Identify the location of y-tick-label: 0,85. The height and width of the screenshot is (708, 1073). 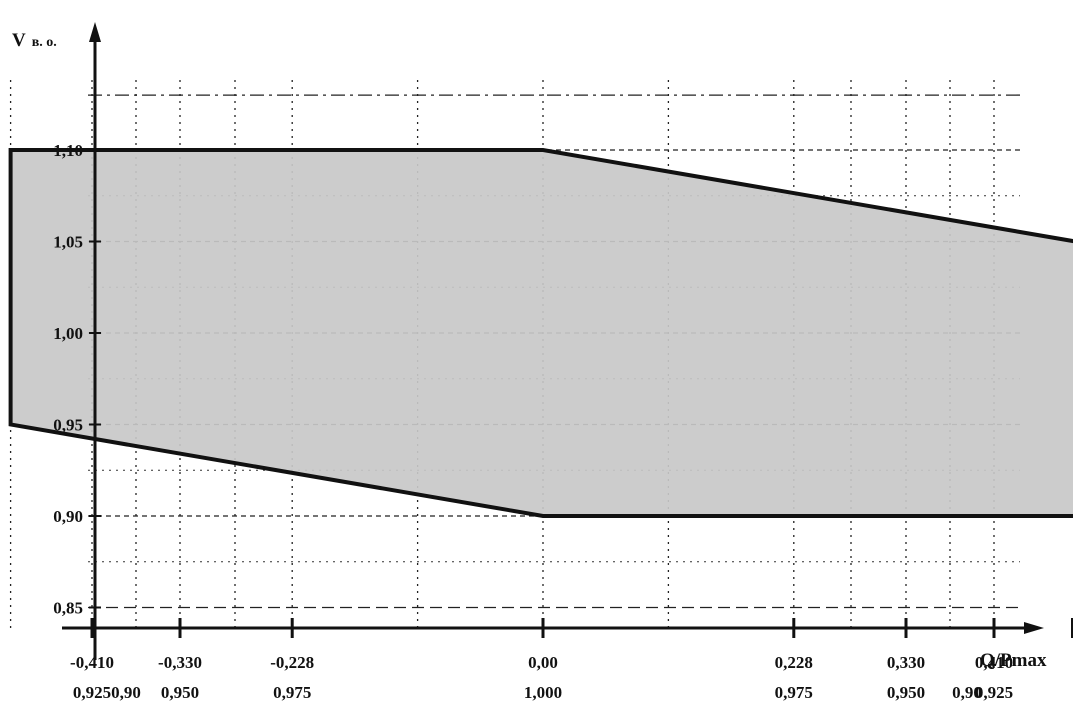
(68, 608).